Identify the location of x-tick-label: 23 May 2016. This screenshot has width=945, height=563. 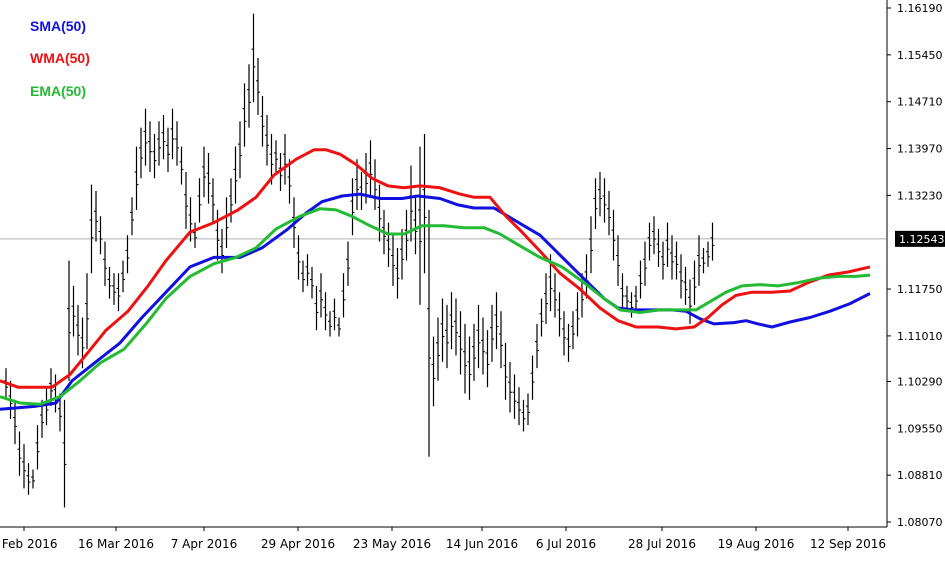
(392, 544).